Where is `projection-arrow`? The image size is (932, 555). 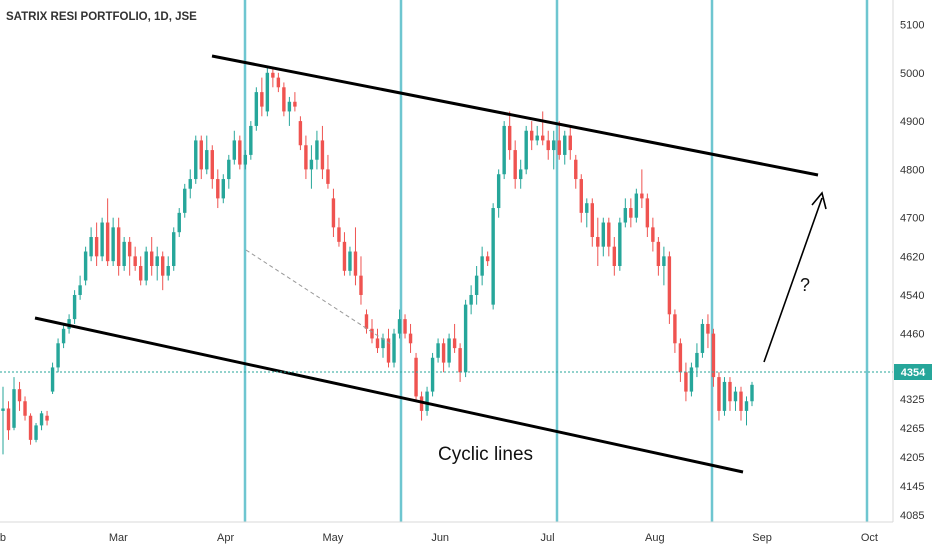
projection-arrow is located at coordinates (793, 280).